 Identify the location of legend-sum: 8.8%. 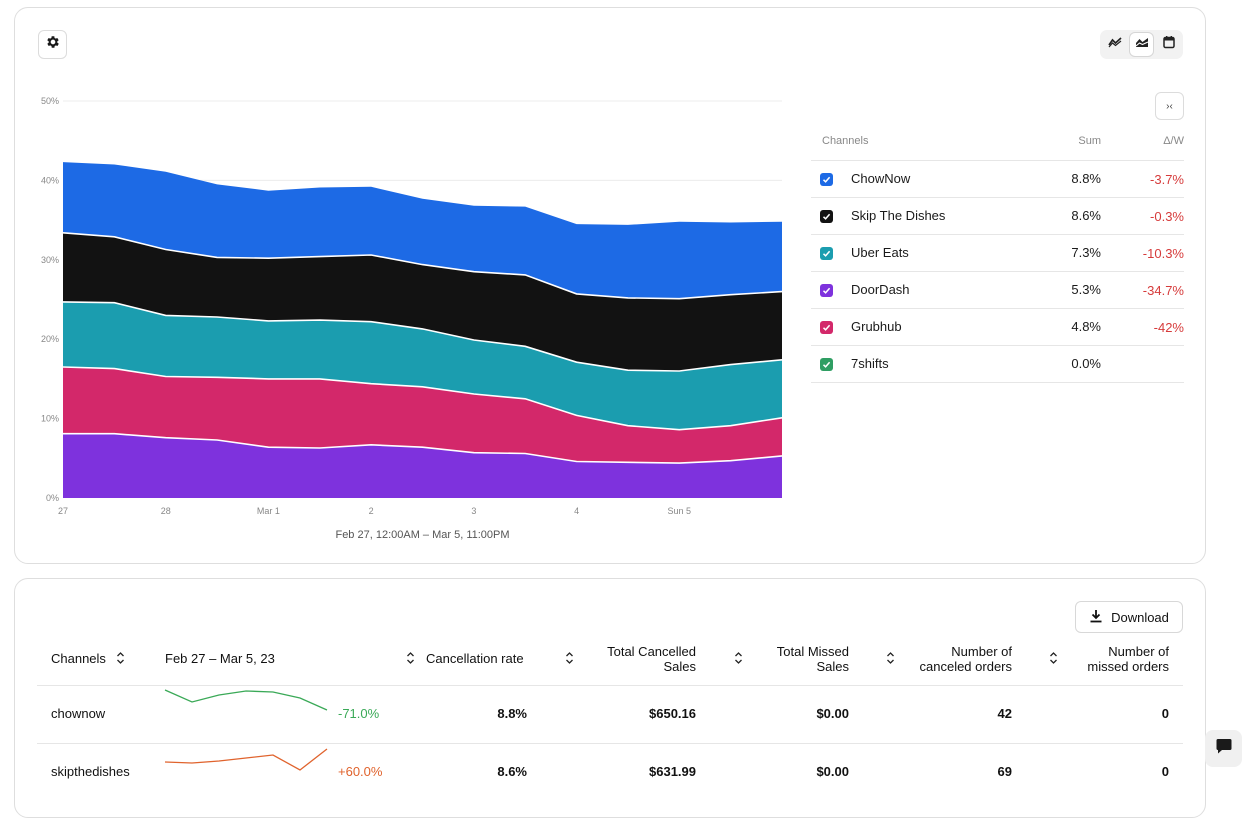
(1086, 178).